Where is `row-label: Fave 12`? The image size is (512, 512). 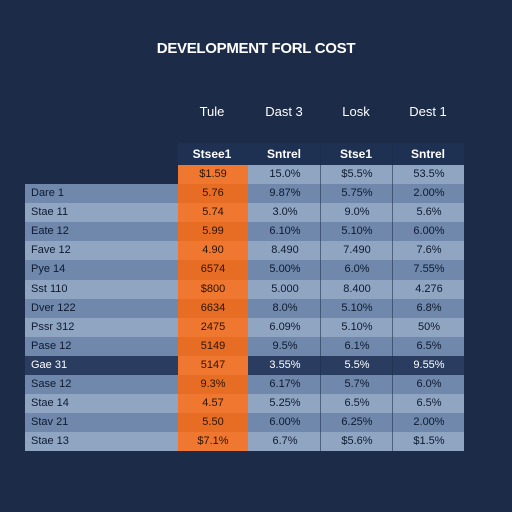 row-label: Fave 12 is located at coordinates (51, 250).